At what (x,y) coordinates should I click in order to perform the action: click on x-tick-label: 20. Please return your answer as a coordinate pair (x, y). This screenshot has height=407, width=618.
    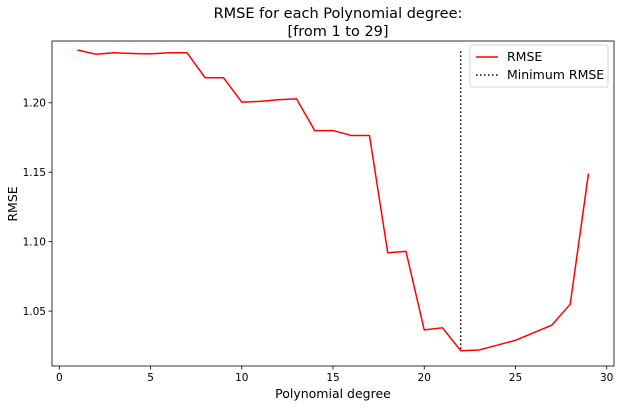
    Looking at the image, I should click on (424, 378).